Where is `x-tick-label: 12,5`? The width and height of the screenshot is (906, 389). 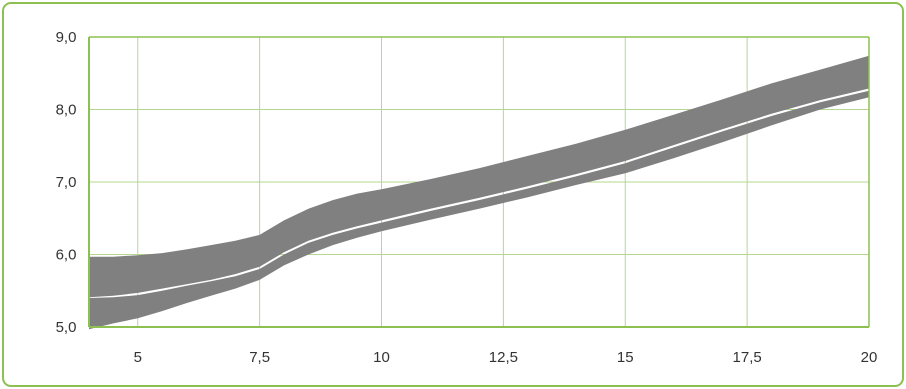
x-tick-label: 12,5 is located at coordinates (503, 357).